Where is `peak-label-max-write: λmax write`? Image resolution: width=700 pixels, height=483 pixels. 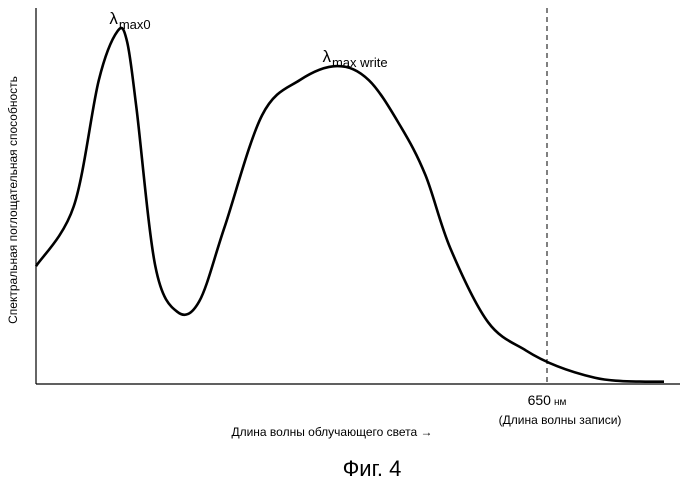
peak-label-max-write: λmax write is located at coordinates (354, 58).